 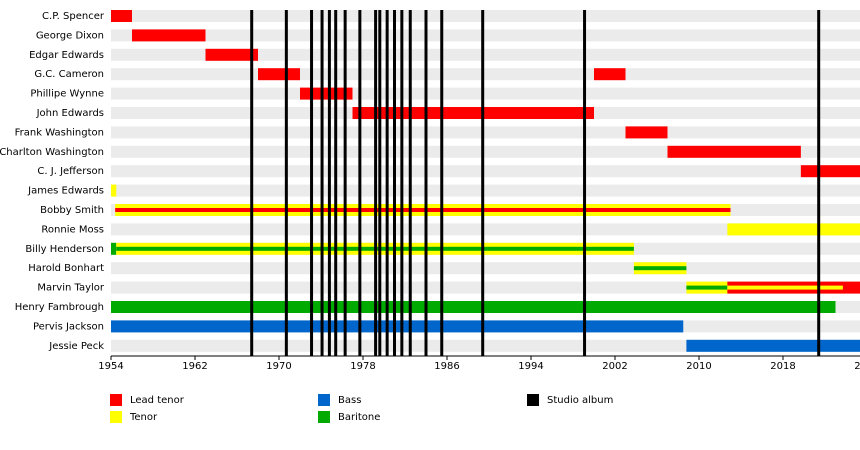 I want to click on y-tick-label: Jessie Peck, so click(x=76, y=346).